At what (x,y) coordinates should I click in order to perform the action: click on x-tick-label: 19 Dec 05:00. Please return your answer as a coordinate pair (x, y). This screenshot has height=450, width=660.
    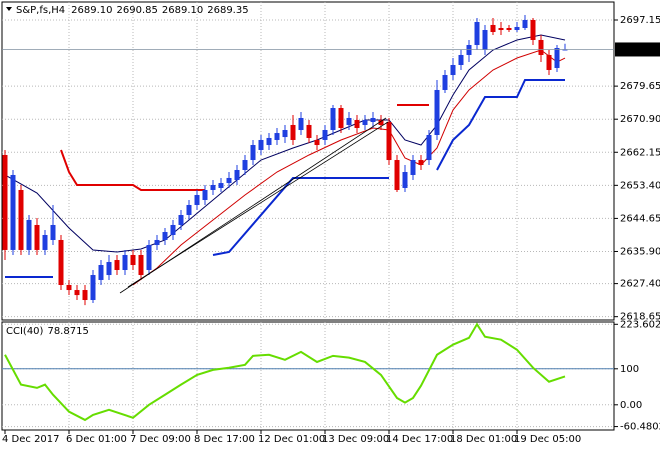
    Looking at the image, I should click on (547, 439).